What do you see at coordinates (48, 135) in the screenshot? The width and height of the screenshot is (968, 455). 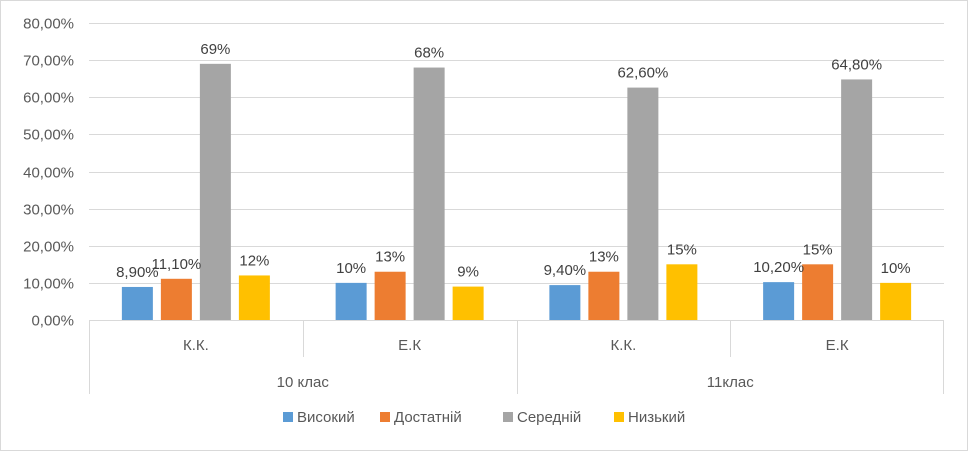 I see `y-tick-label: 50,00%` at bounding box center [48, 135].